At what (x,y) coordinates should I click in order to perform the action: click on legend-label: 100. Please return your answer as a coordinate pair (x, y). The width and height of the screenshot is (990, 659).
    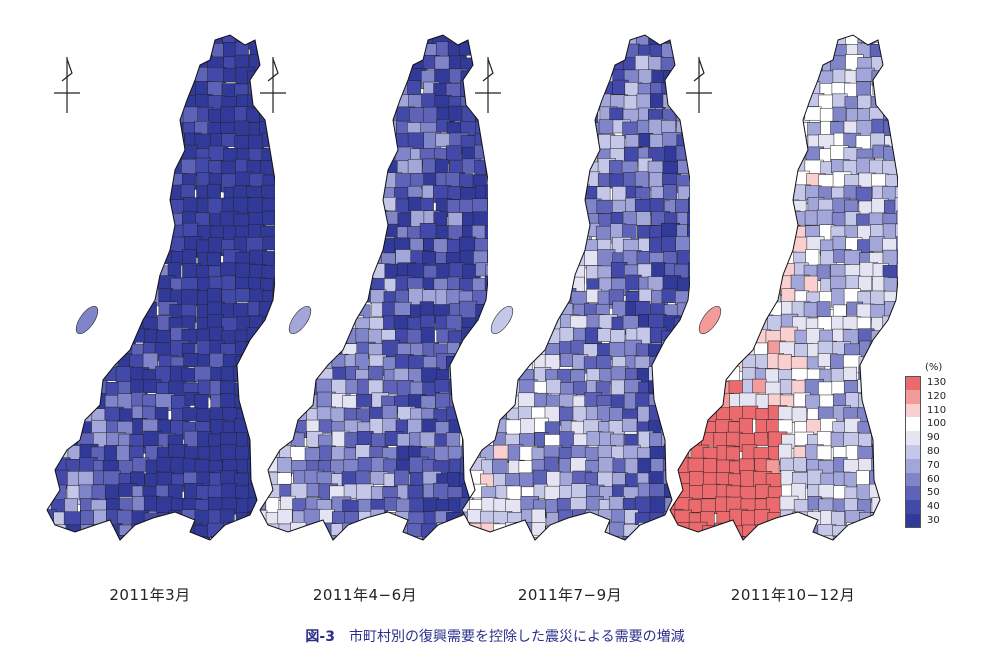
    Looking at the image, I should click on (937, 424).